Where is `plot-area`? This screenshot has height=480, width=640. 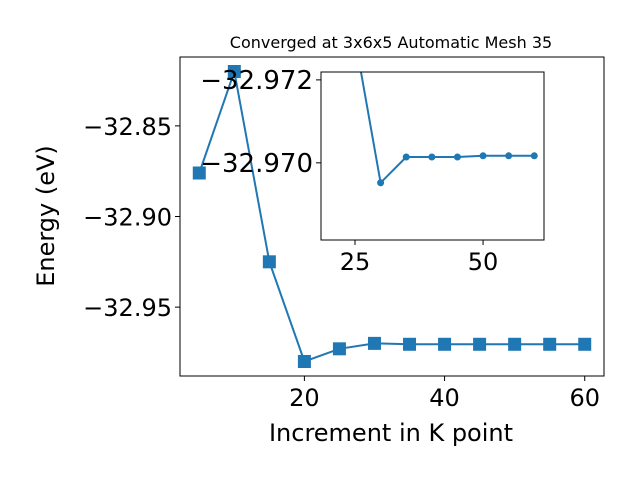
plot-area is located at coordinates (448, 129).